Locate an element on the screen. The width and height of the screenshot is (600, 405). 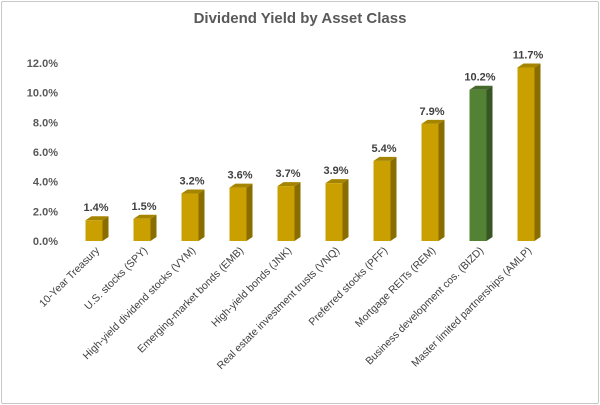
category-label: Preferred stocks (PFF) is located at coordinates (349, 287).